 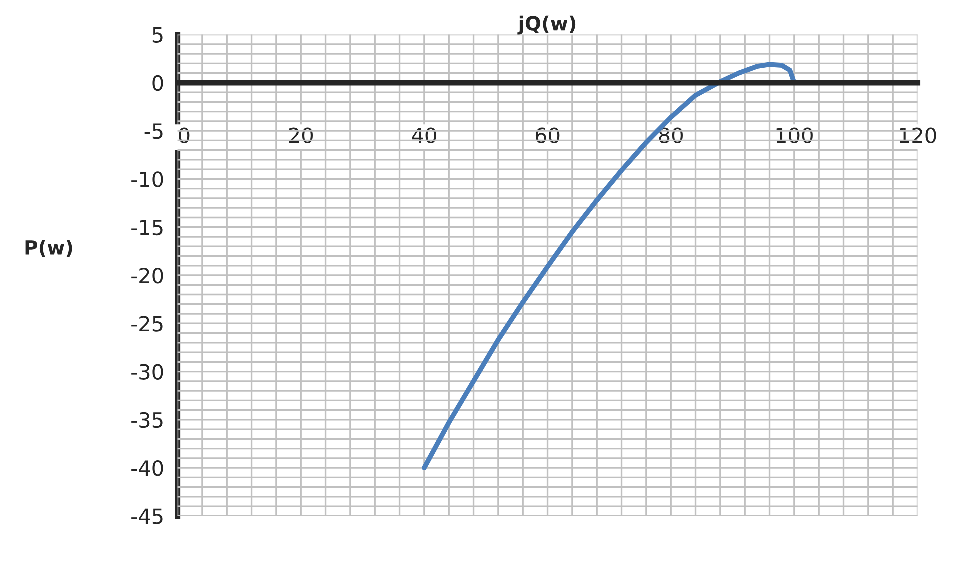 I want to click on x-axis-title: jQ(w), so click(x=547, y=25).